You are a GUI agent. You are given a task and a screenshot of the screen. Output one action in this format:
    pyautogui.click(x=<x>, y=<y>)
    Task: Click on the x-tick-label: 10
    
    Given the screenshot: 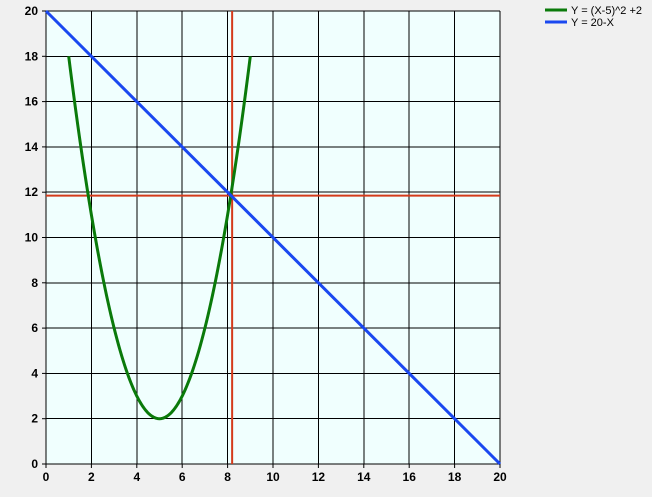 What is the action you would take?
    pyautogui.click(x=273, y=477)
    